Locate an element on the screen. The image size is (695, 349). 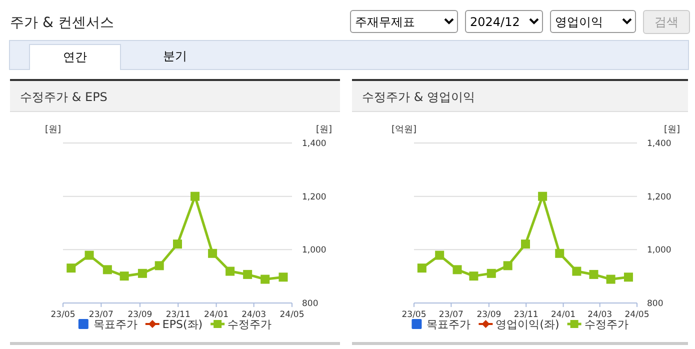
text: 주재무제표 is located at coordinates (404, 21).